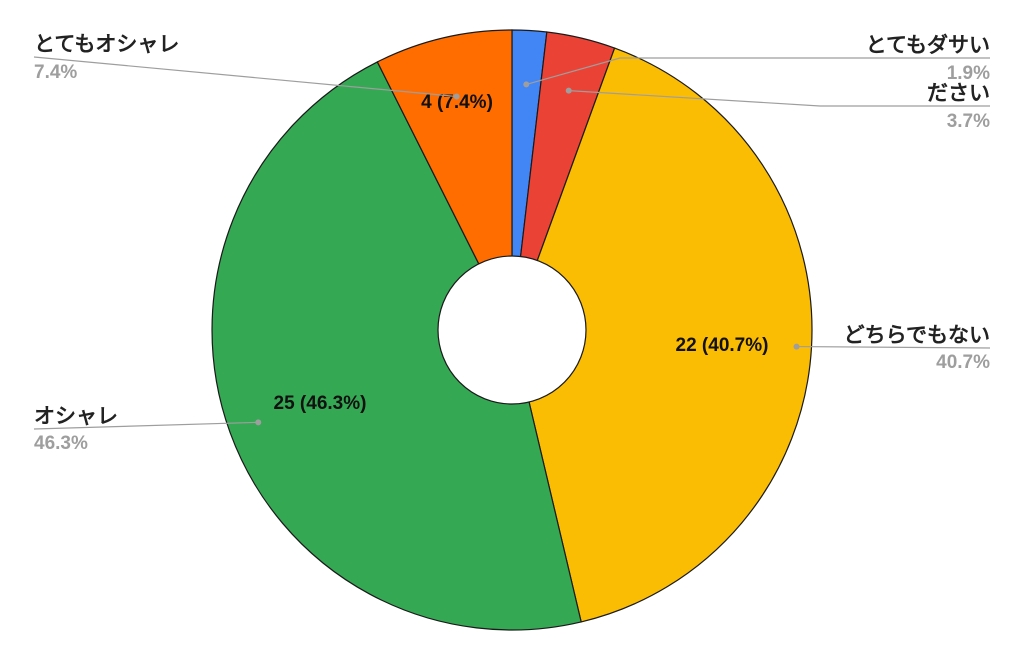 This screenshot has width=1024, height=664. What do you see at coordinates (928, 45) in the screenshot?
I see `callout-label-0: とてもダサい` at bounding box center [928, 45].